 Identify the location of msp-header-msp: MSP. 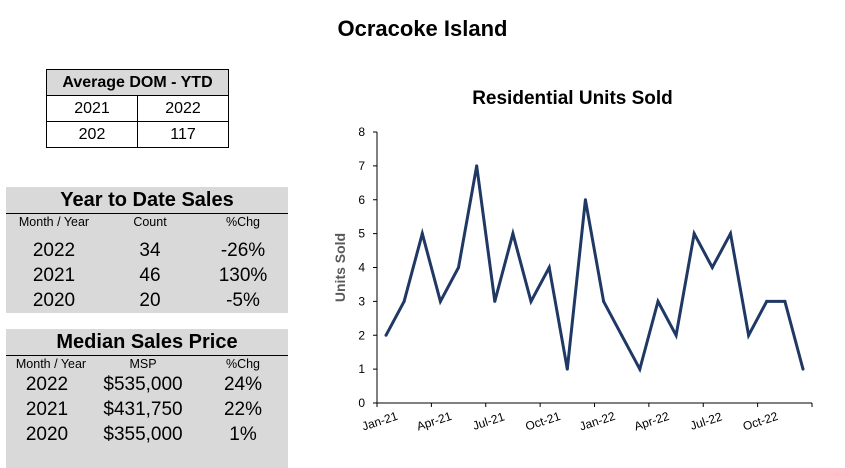
(143, 364).